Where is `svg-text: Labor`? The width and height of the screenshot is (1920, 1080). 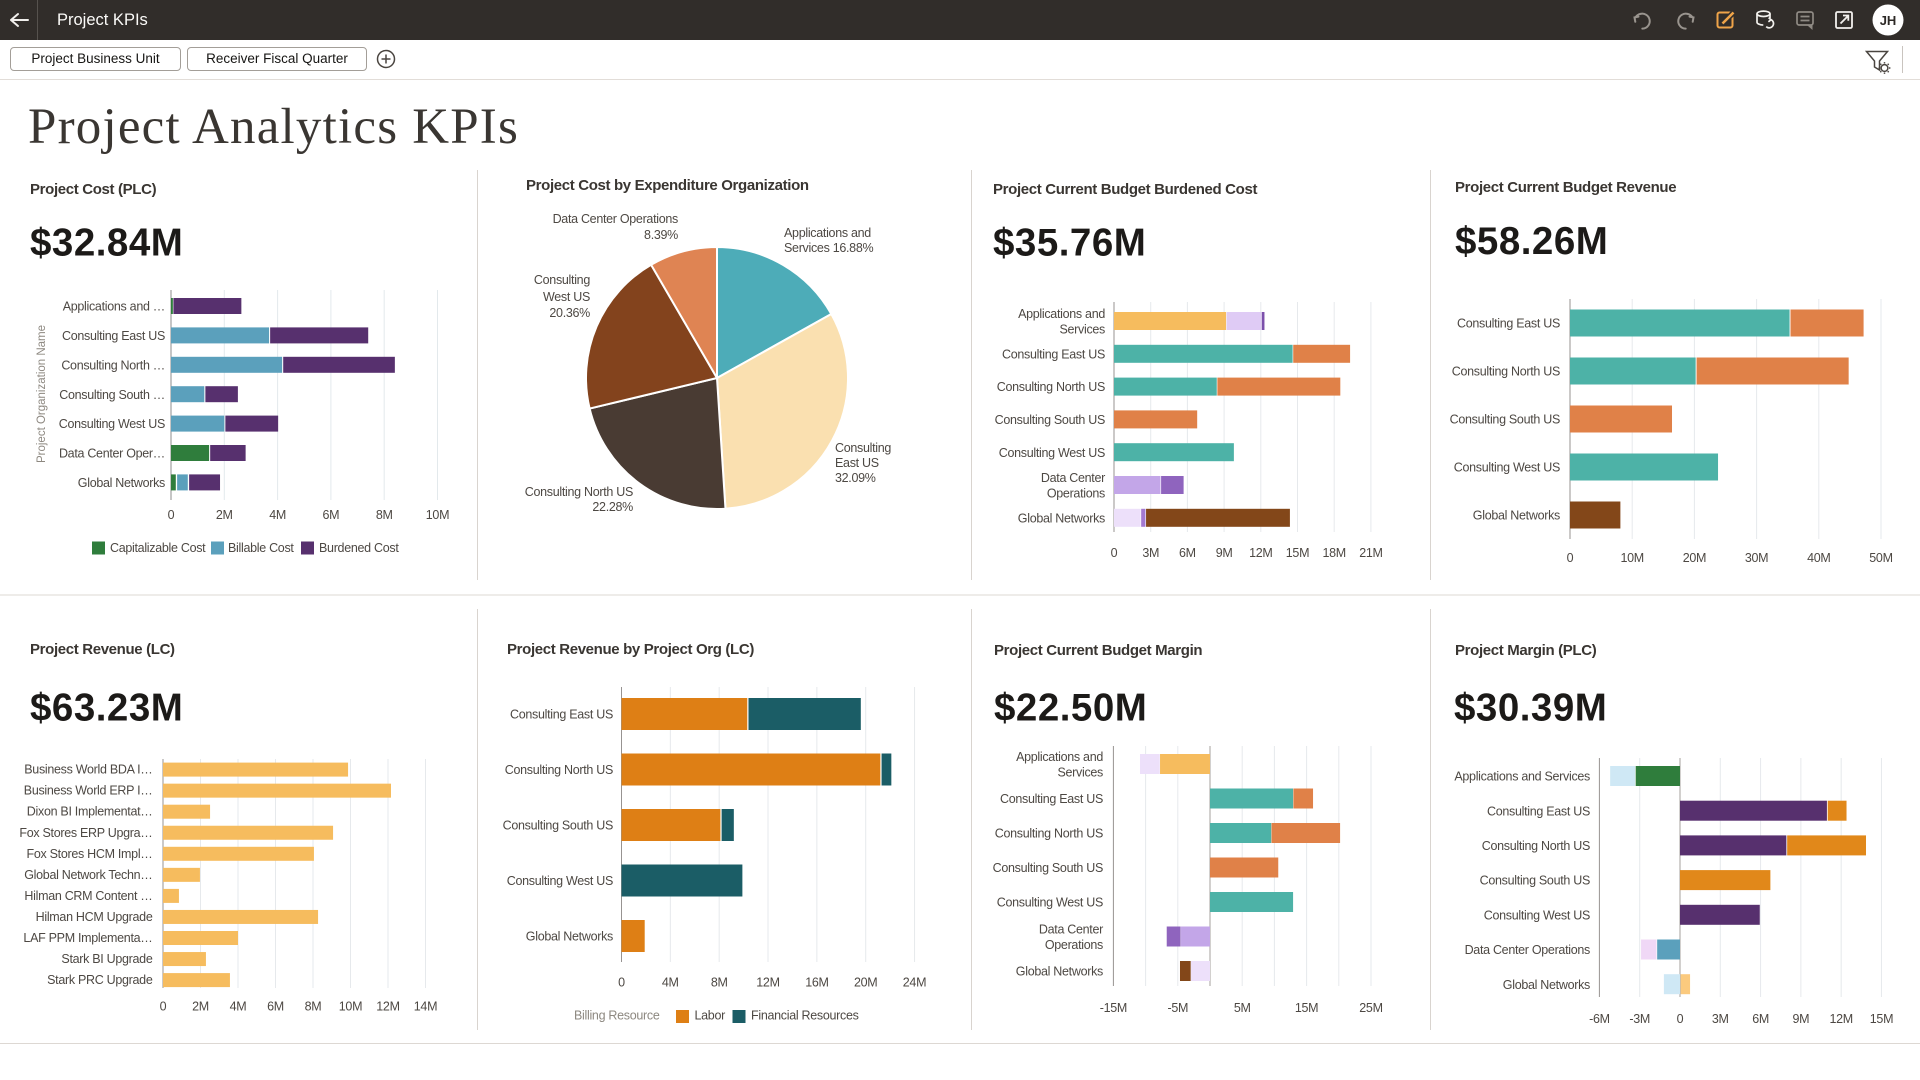
svg-text: Labor is located at coordinates (710, 1016).